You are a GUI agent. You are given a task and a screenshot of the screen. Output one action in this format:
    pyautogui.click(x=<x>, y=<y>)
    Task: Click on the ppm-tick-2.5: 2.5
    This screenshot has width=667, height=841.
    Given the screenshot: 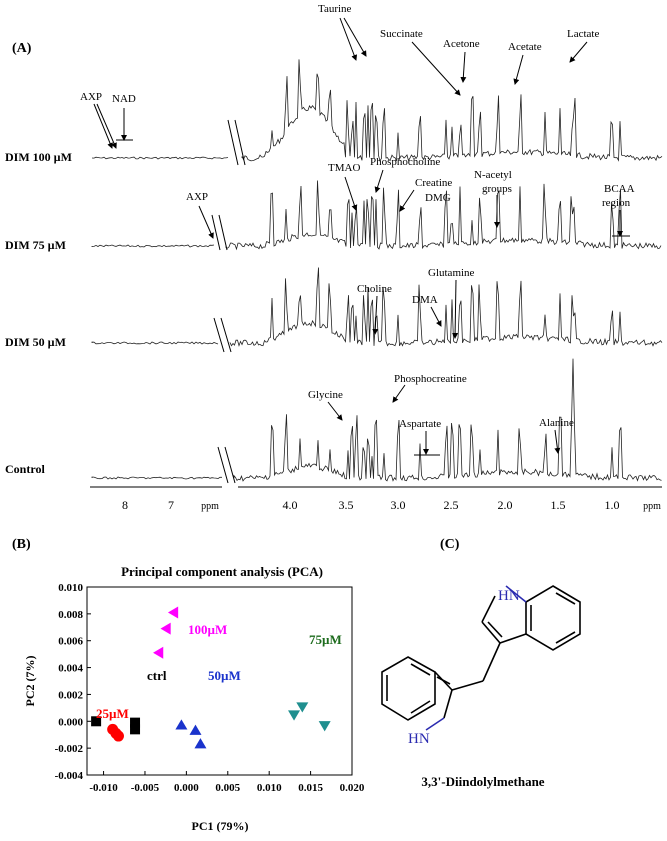 What is the action you would take?
    pyautogui.click(x=451, y=505)
    